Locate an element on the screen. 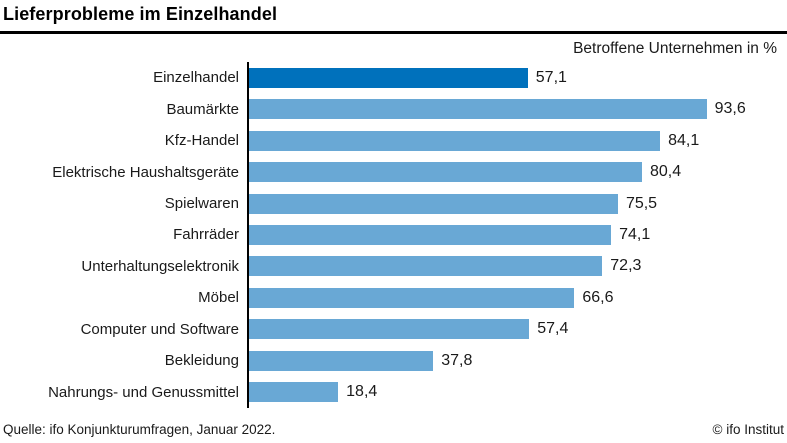  value-label: 72,3 is located at coordinates (626, 266).